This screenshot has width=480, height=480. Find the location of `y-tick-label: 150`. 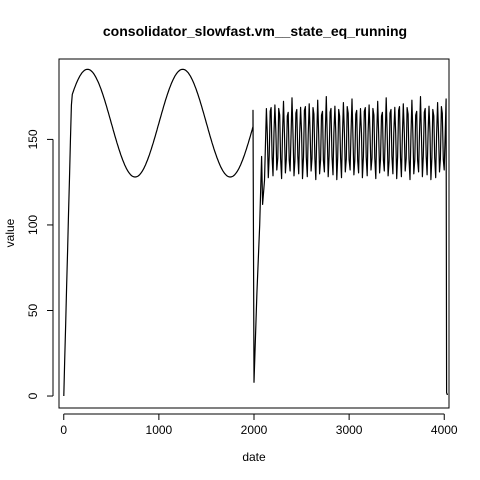

y-tick-label: 150 is located at coordinates (33, 139).